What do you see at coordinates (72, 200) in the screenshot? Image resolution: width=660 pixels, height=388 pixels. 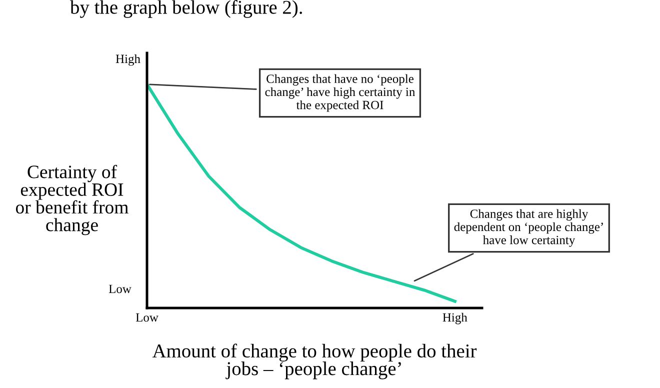 I see `y-axis-title: Certainty of expected ROI or benefit from change` at bounding box center [72, 200].